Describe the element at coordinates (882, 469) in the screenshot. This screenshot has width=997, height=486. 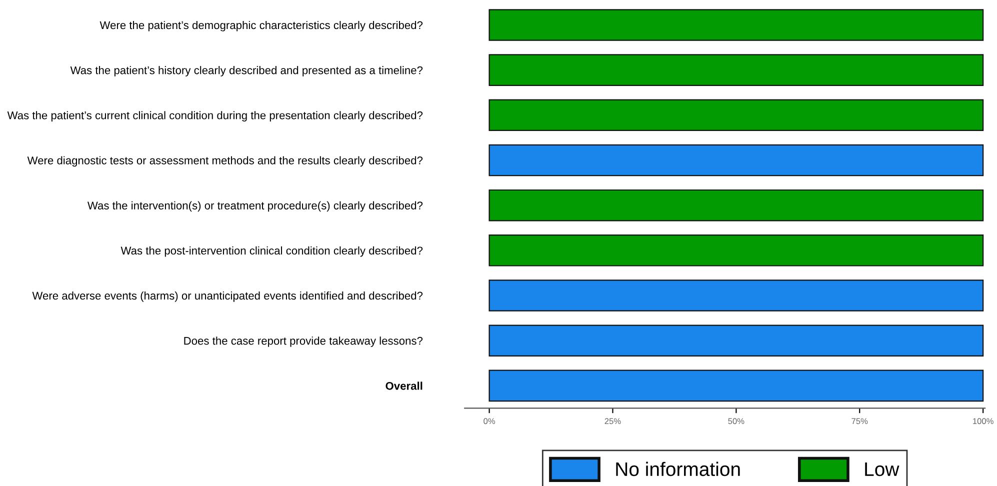
I see `legend-label: Low` at that location.